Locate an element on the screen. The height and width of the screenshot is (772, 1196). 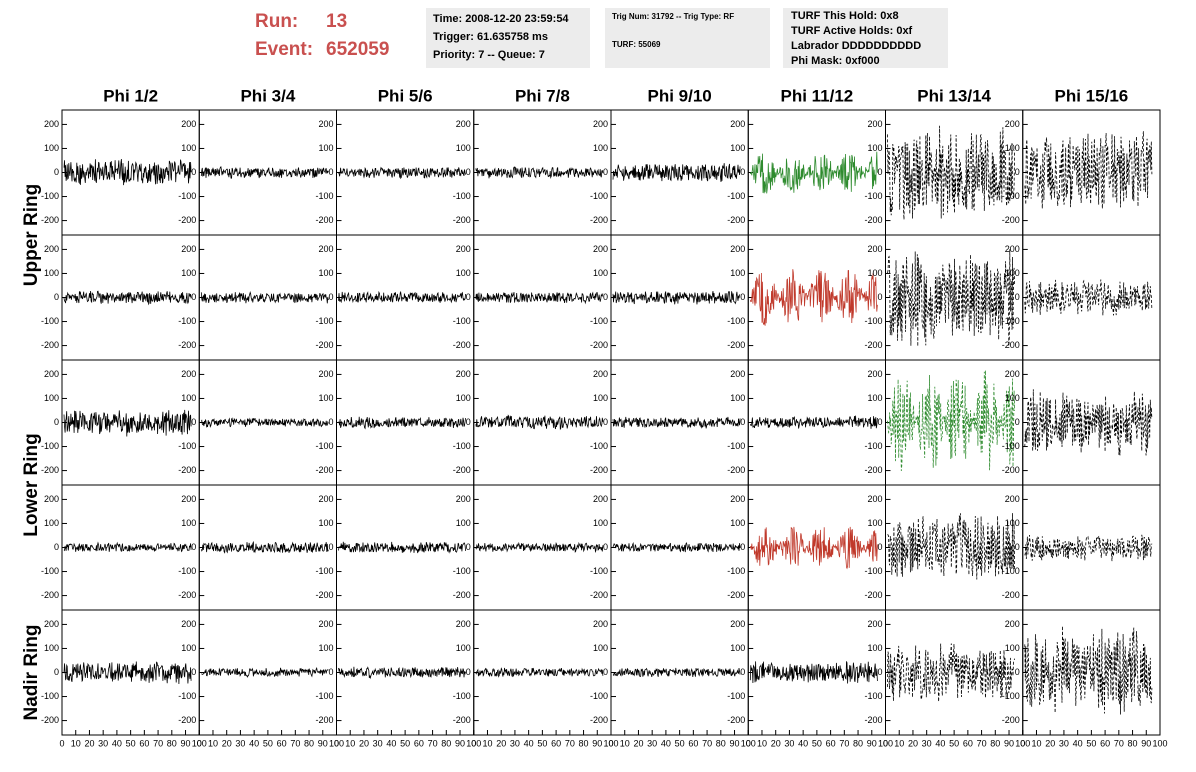
info-line: Trig Num: 31792 -- Trig Type: RF is located at coordinates (673, 16).